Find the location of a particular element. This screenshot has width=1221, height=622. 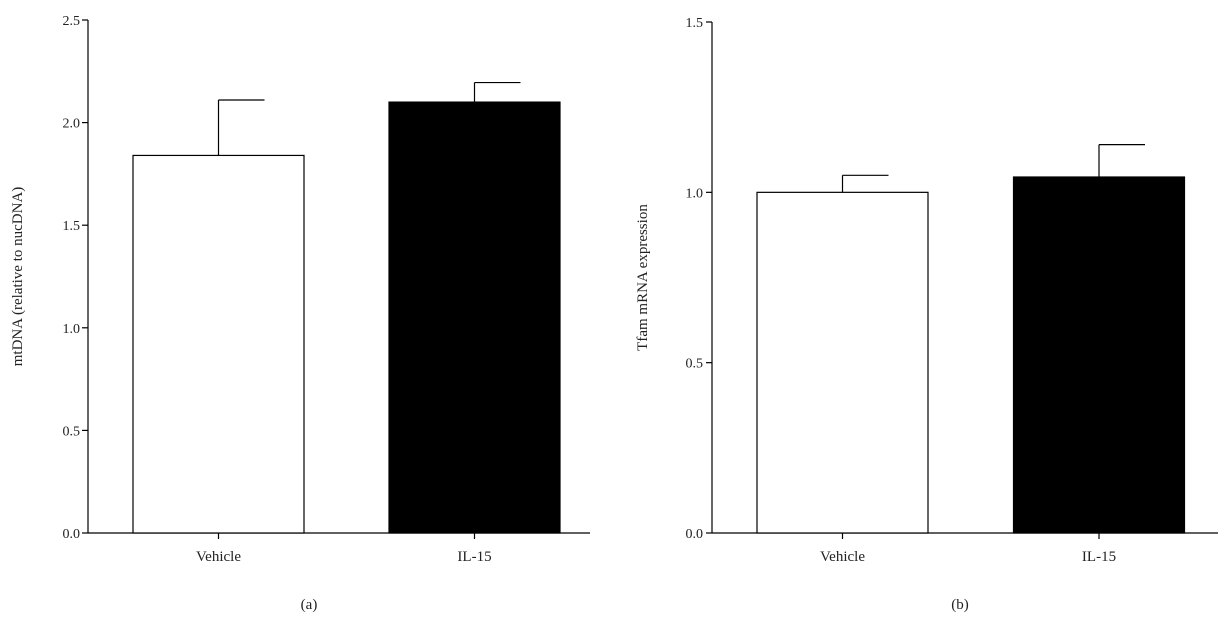

panel-label: (a) is located at coordinates (309, 605).